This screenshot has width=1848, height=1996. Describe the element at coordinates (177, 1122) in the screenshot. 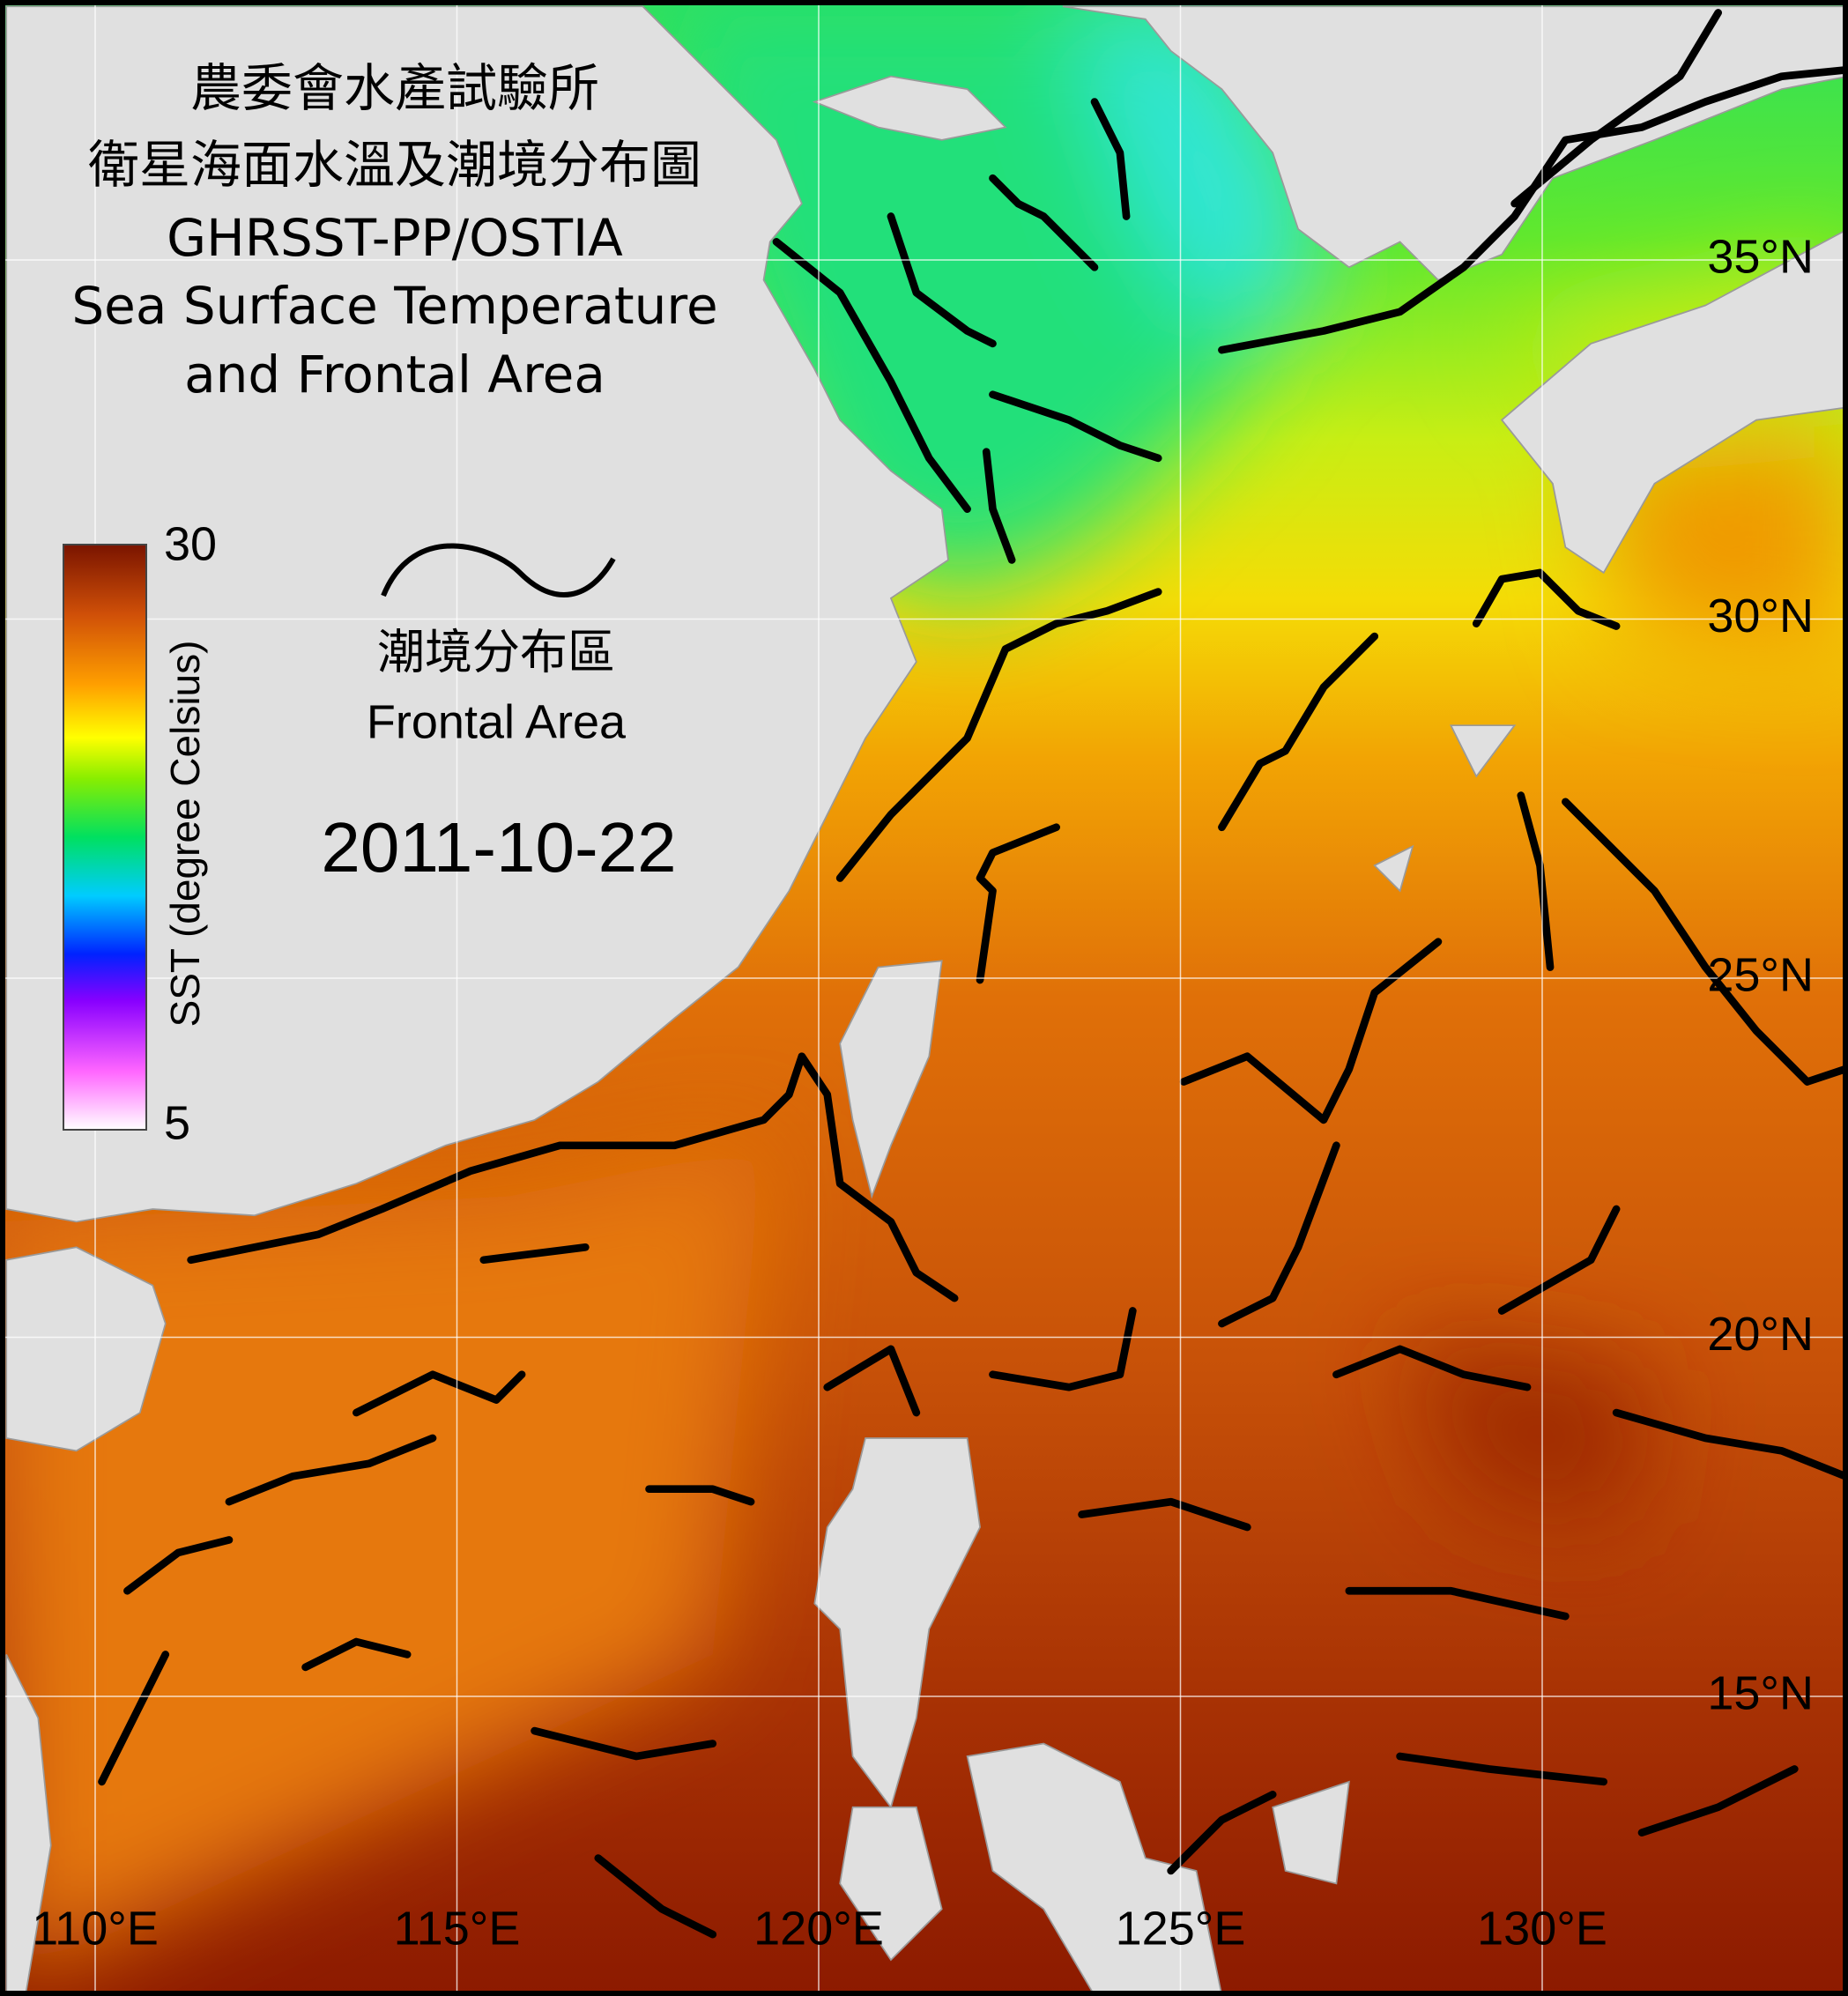

I see `colorbar-min: 5` at that location.